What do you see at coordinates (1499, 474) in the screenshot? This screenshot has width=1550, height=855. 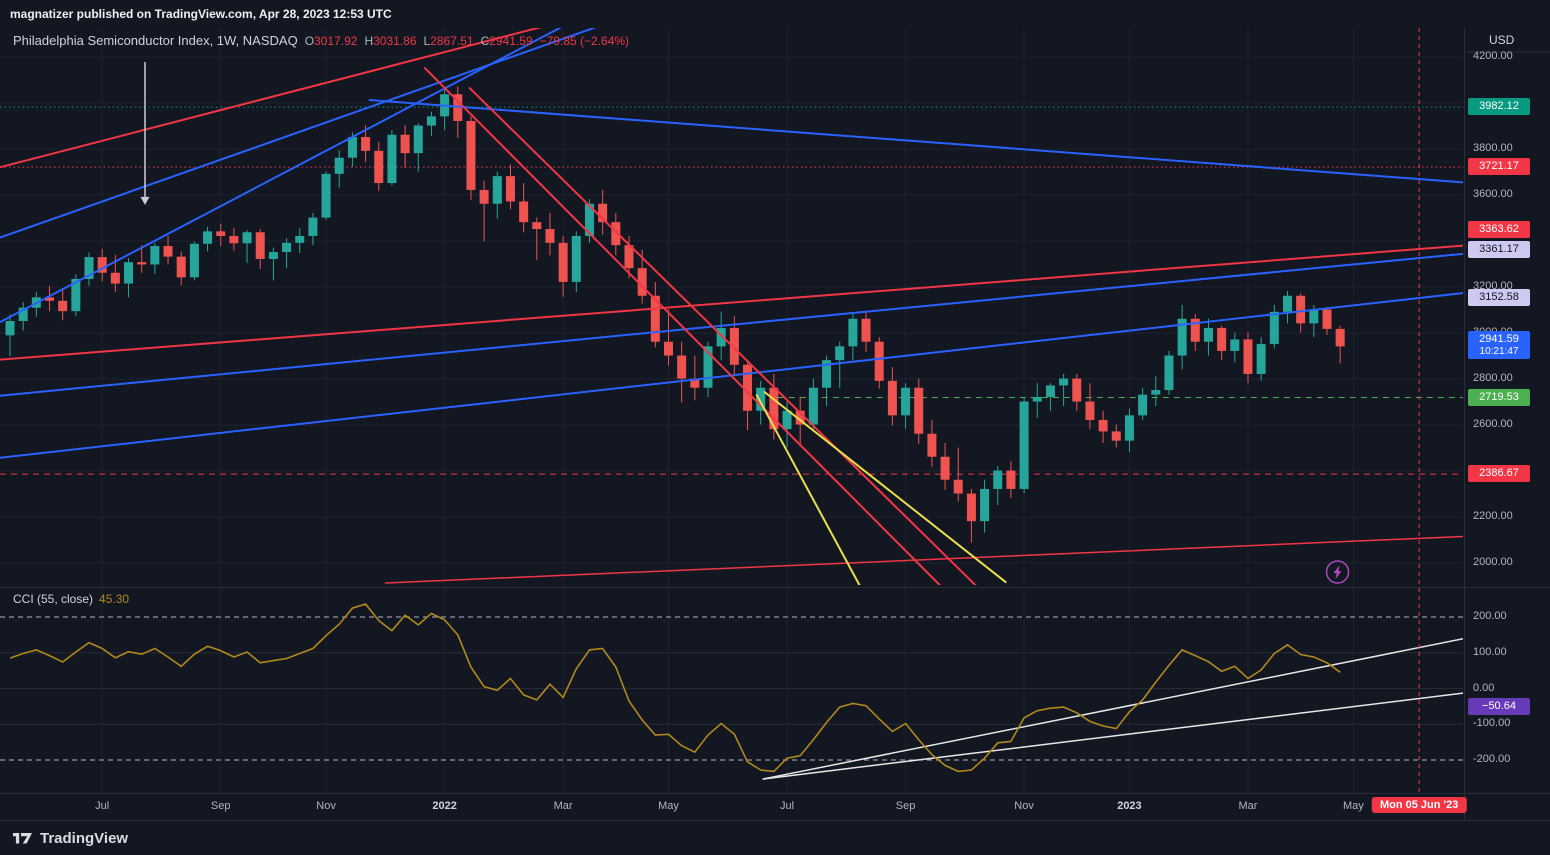 I see `price-badge: 2386.67` at bounding box center [1499, 474].